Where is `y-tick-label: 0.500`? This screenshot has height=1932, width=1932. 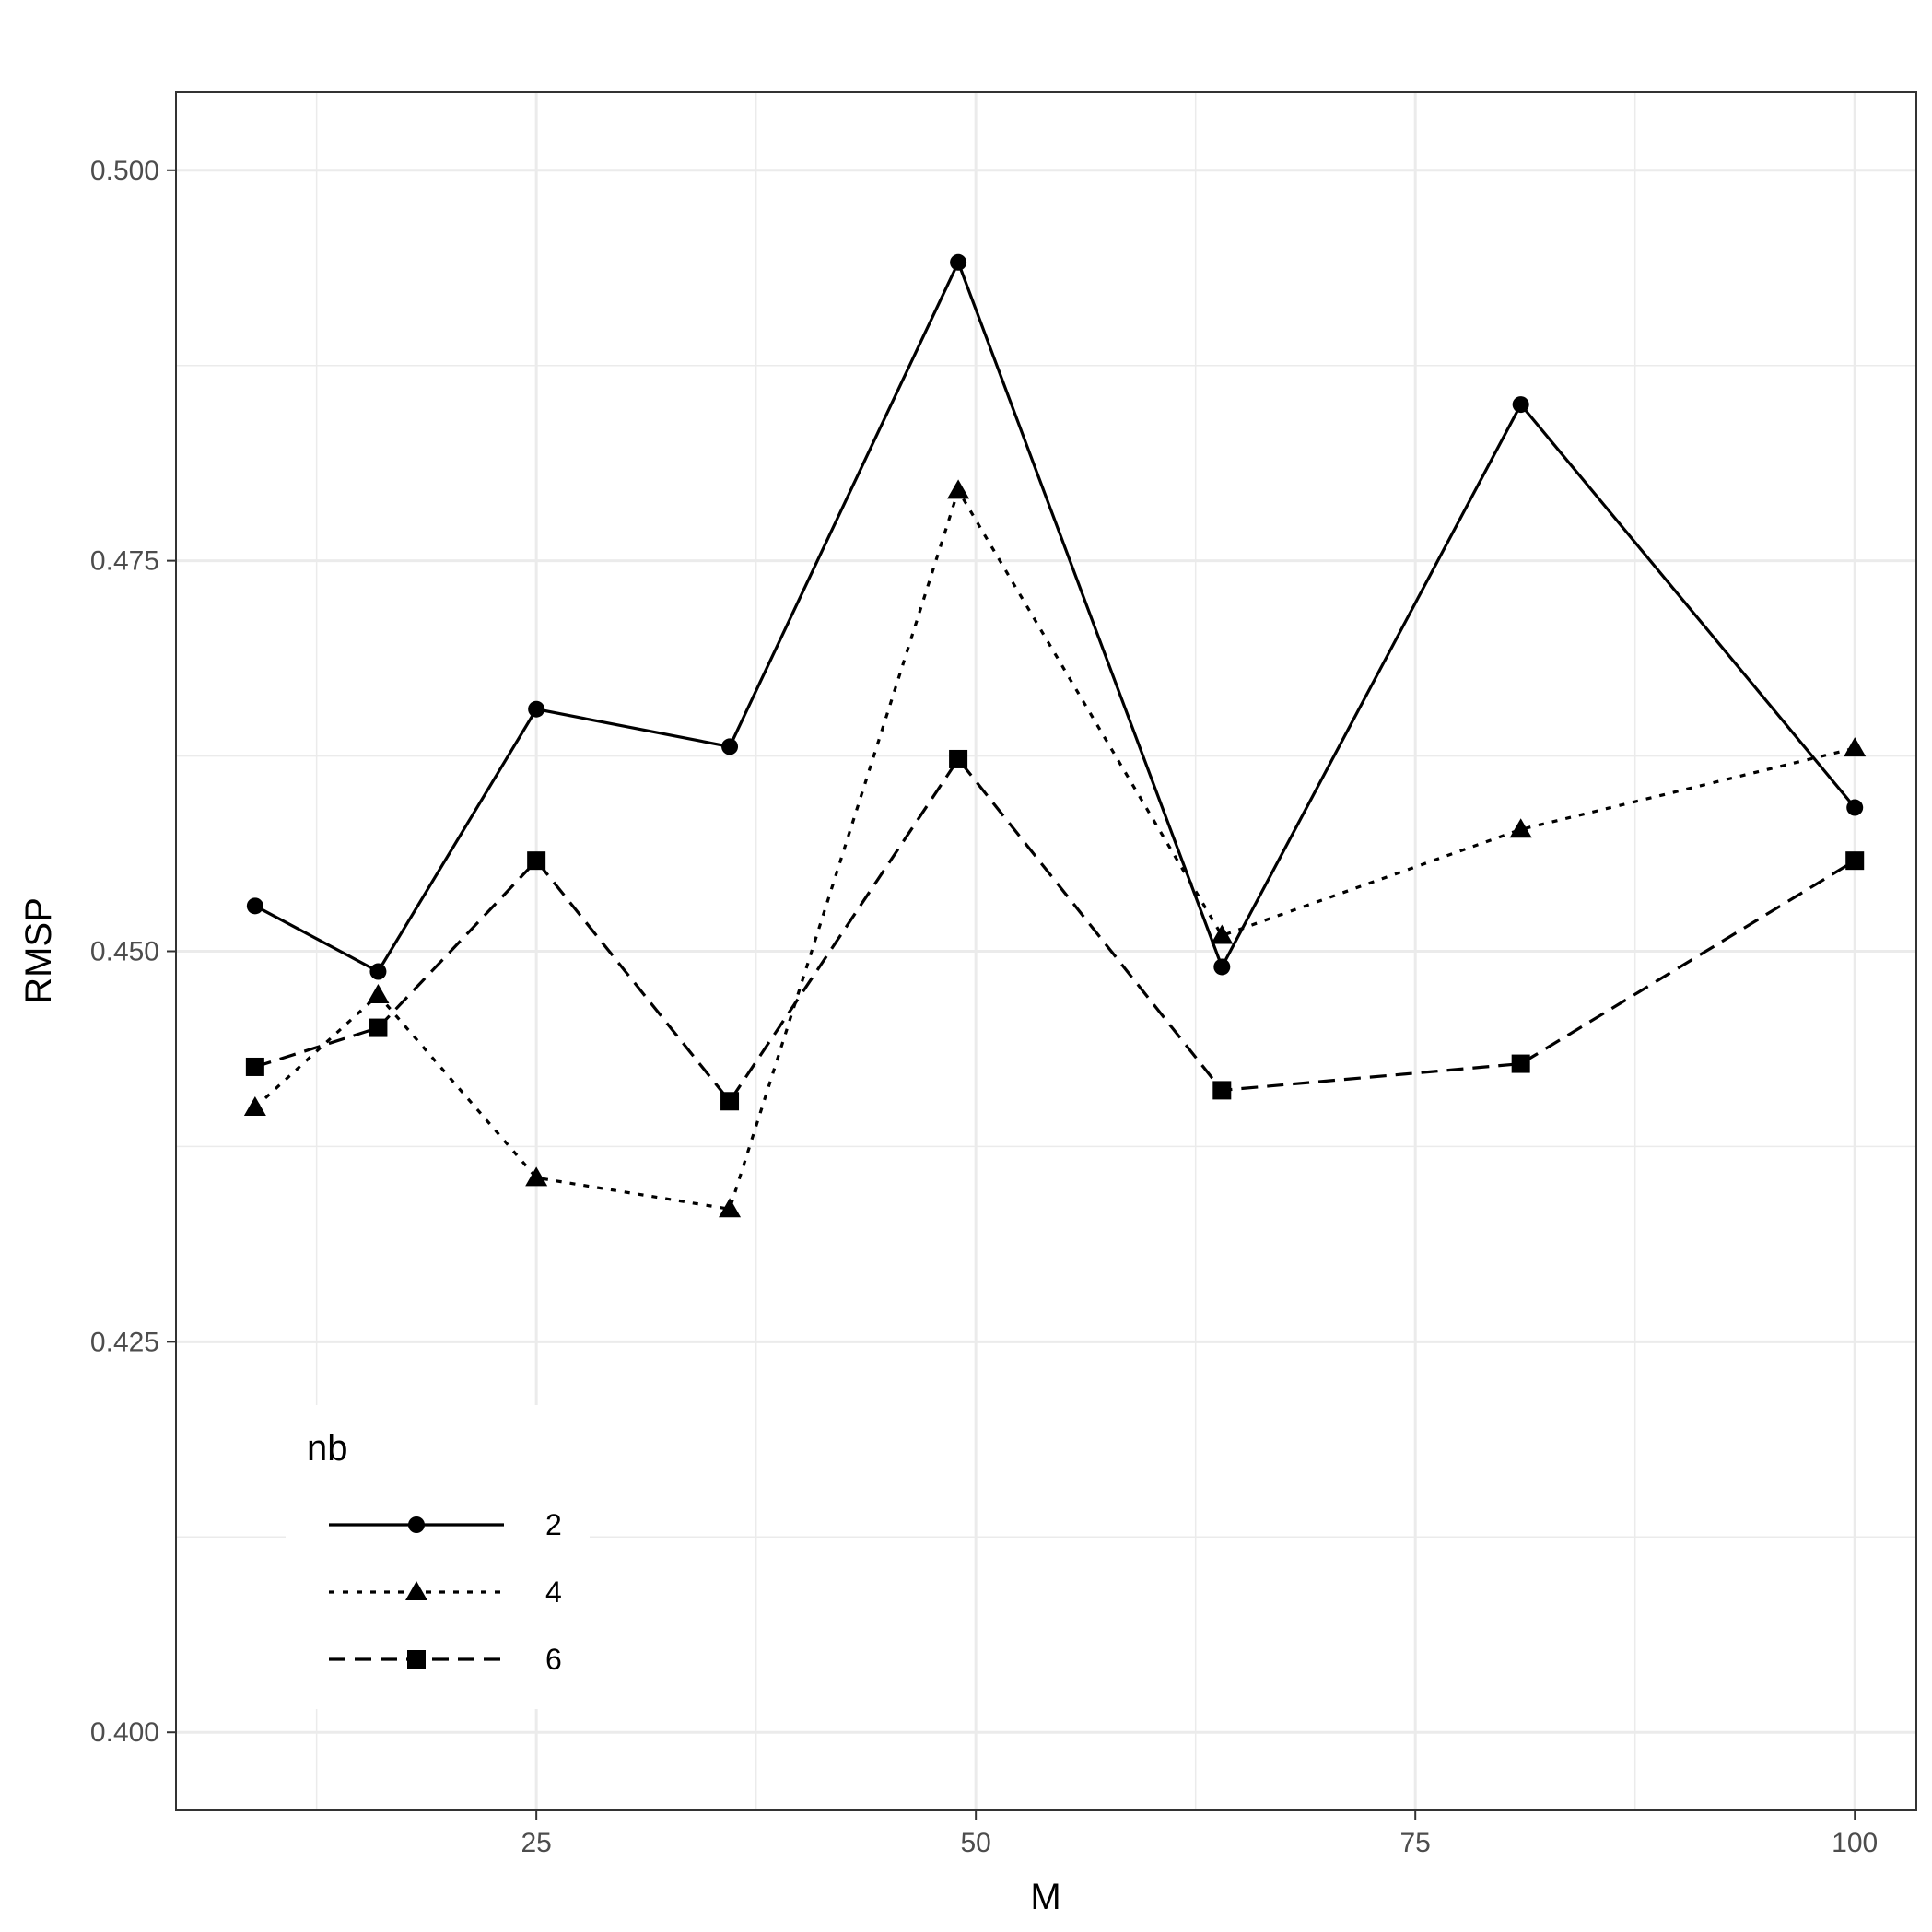 y-tick-label: 0.500 is located at coordinates (125, 171).